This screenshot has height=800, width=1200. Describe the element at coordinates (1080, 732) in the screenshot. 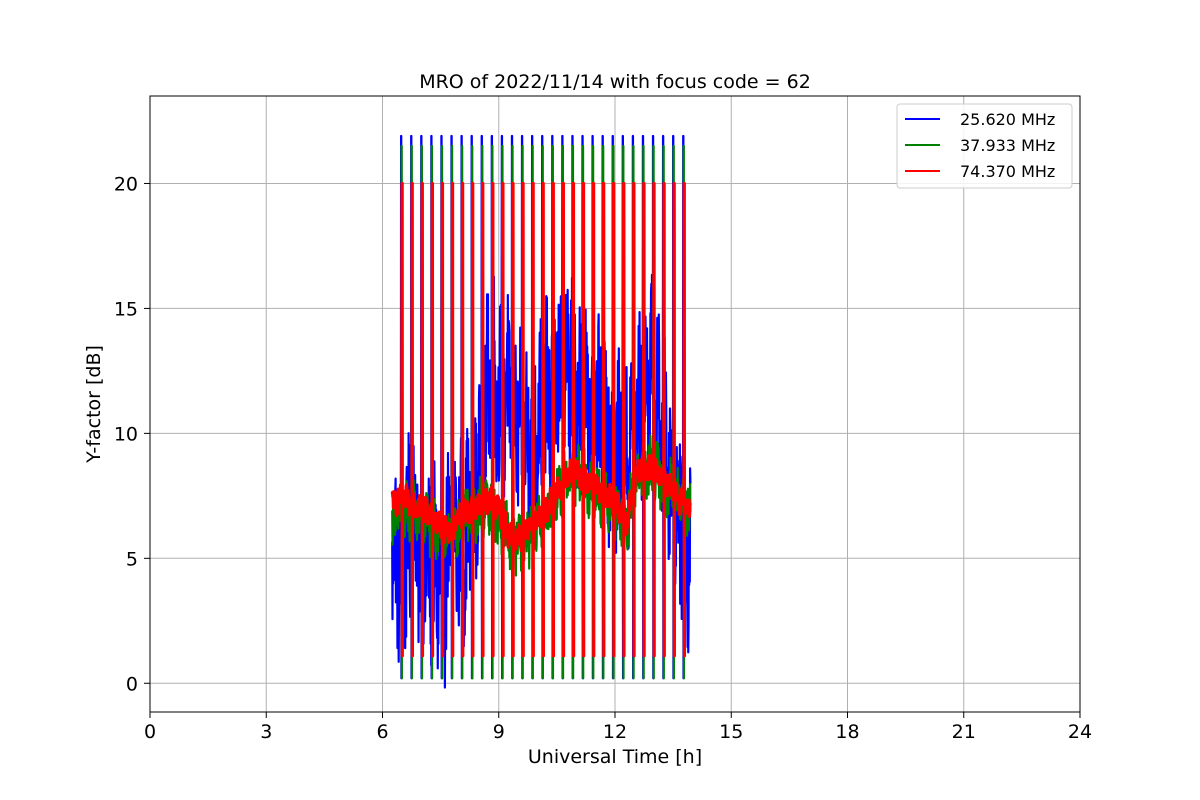

I see `x-tick-label: 24` at that location.